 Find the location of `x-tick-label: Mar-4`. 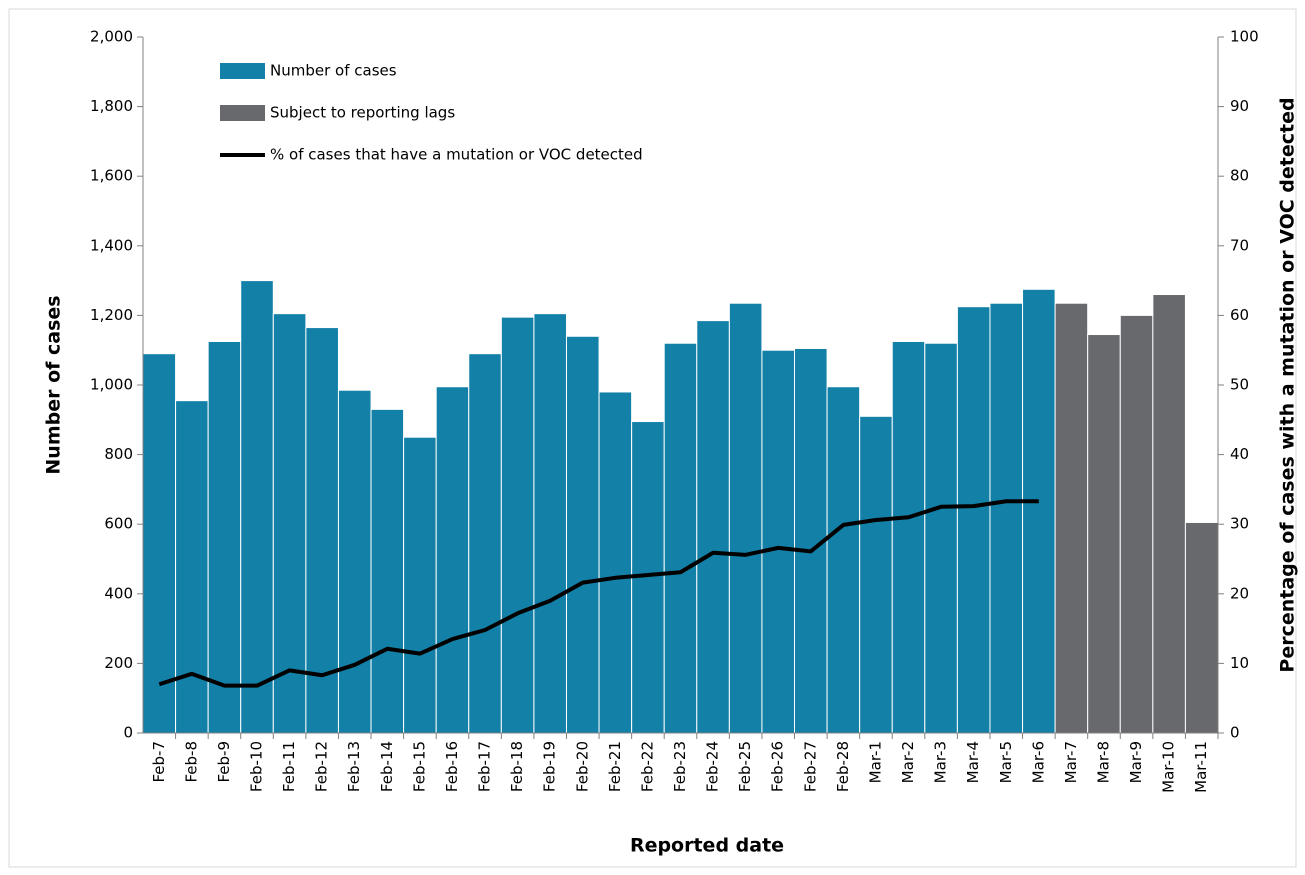

x-tick-label: Mar-4 is located at coordinates (973, 762).